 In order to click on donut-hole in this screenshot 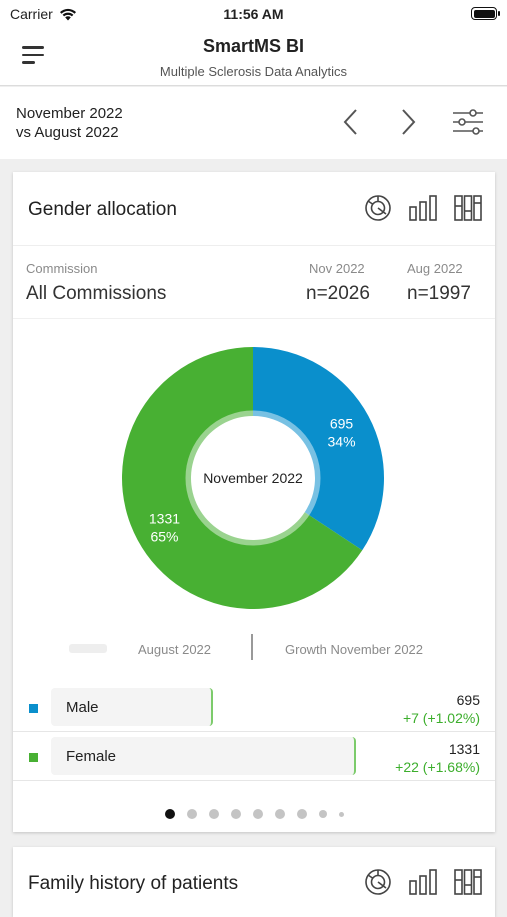, I will do `click(253, 478)`.